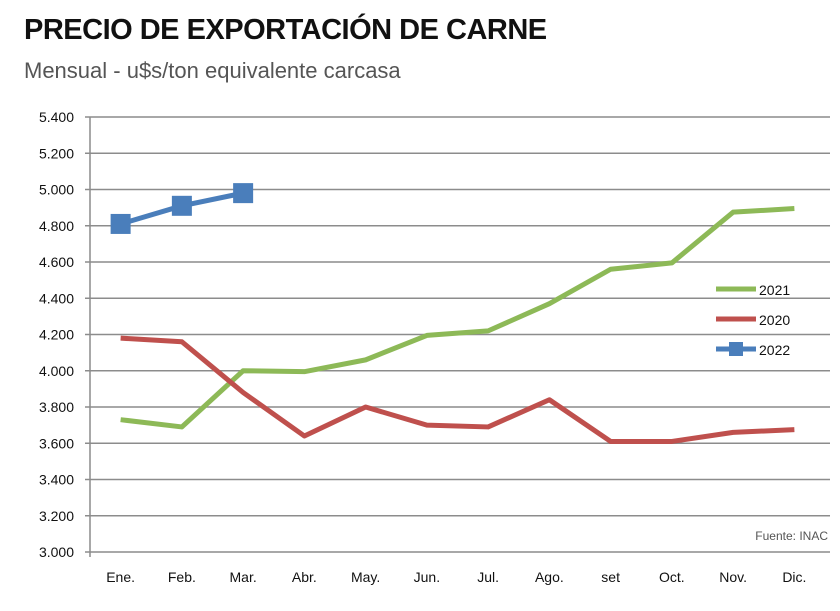 This screenshot has width=840, height=611. What do you see at coordinates (672, 577) in the screenshot?
I see `x-tick-label: Oct.` at bounding box center [672, 577].